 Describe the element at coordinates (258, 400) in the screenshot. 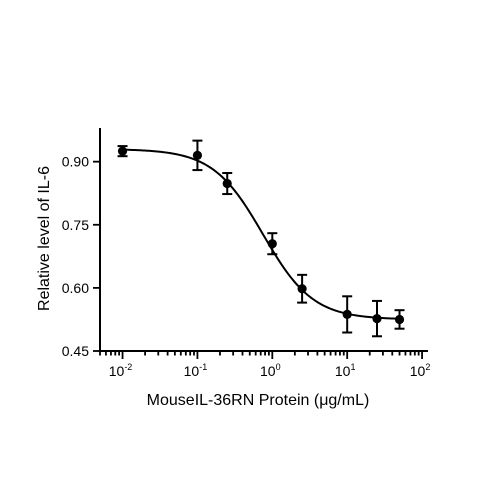

I see `x-axis-title: MouseIL-36RN Protein (μg/mL)` at that location.